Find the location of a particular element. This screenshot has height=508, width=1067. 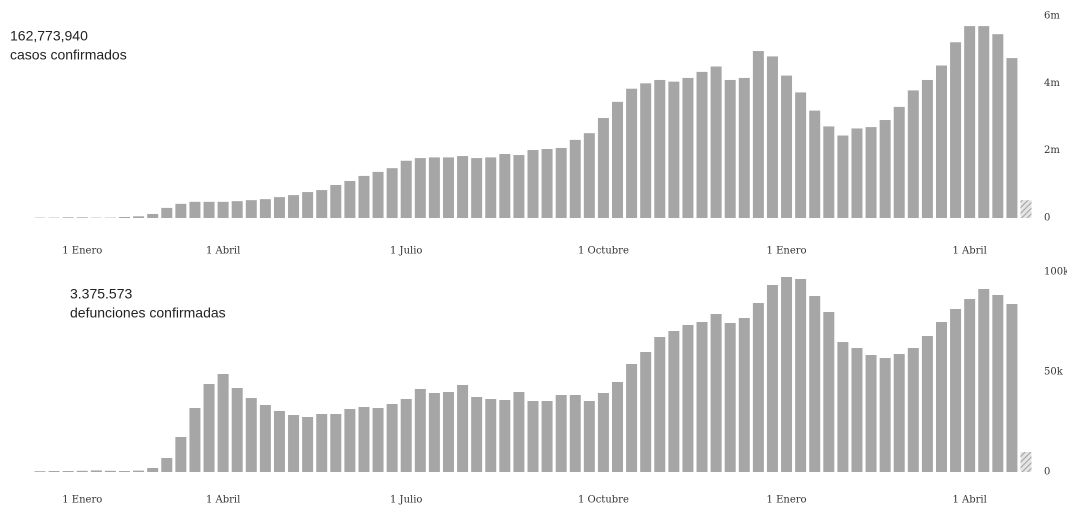

cases-label: casos confirmados is located at coordinates (68, 55).